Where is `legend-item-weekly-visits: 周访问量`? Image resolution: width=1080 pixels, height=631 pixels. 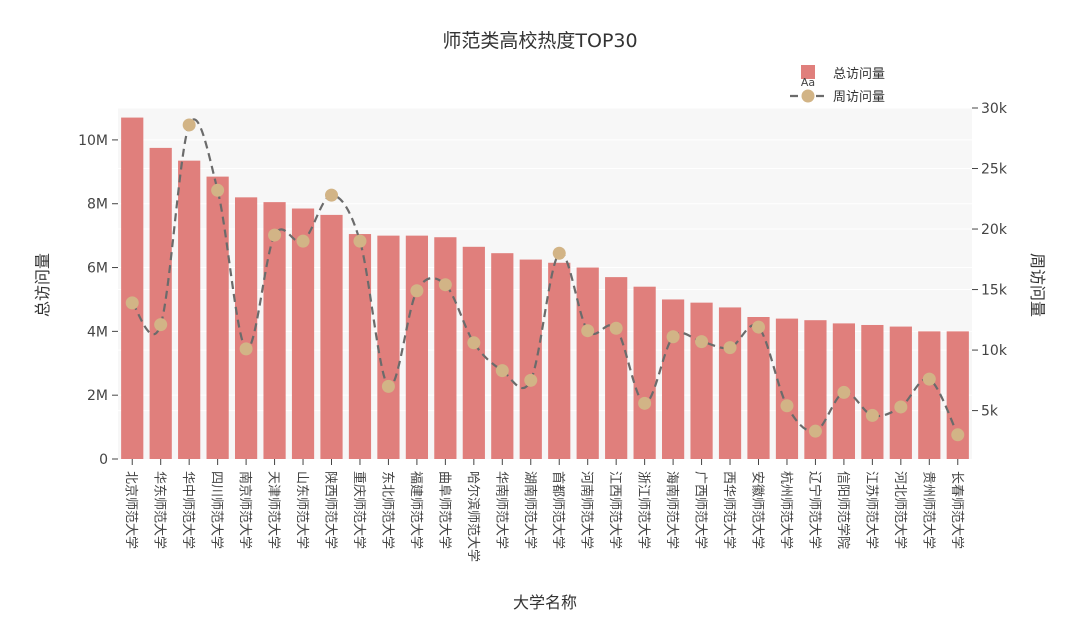 legend-item-weekly-visits: 周访问量 is located at coordinates (859, 97).